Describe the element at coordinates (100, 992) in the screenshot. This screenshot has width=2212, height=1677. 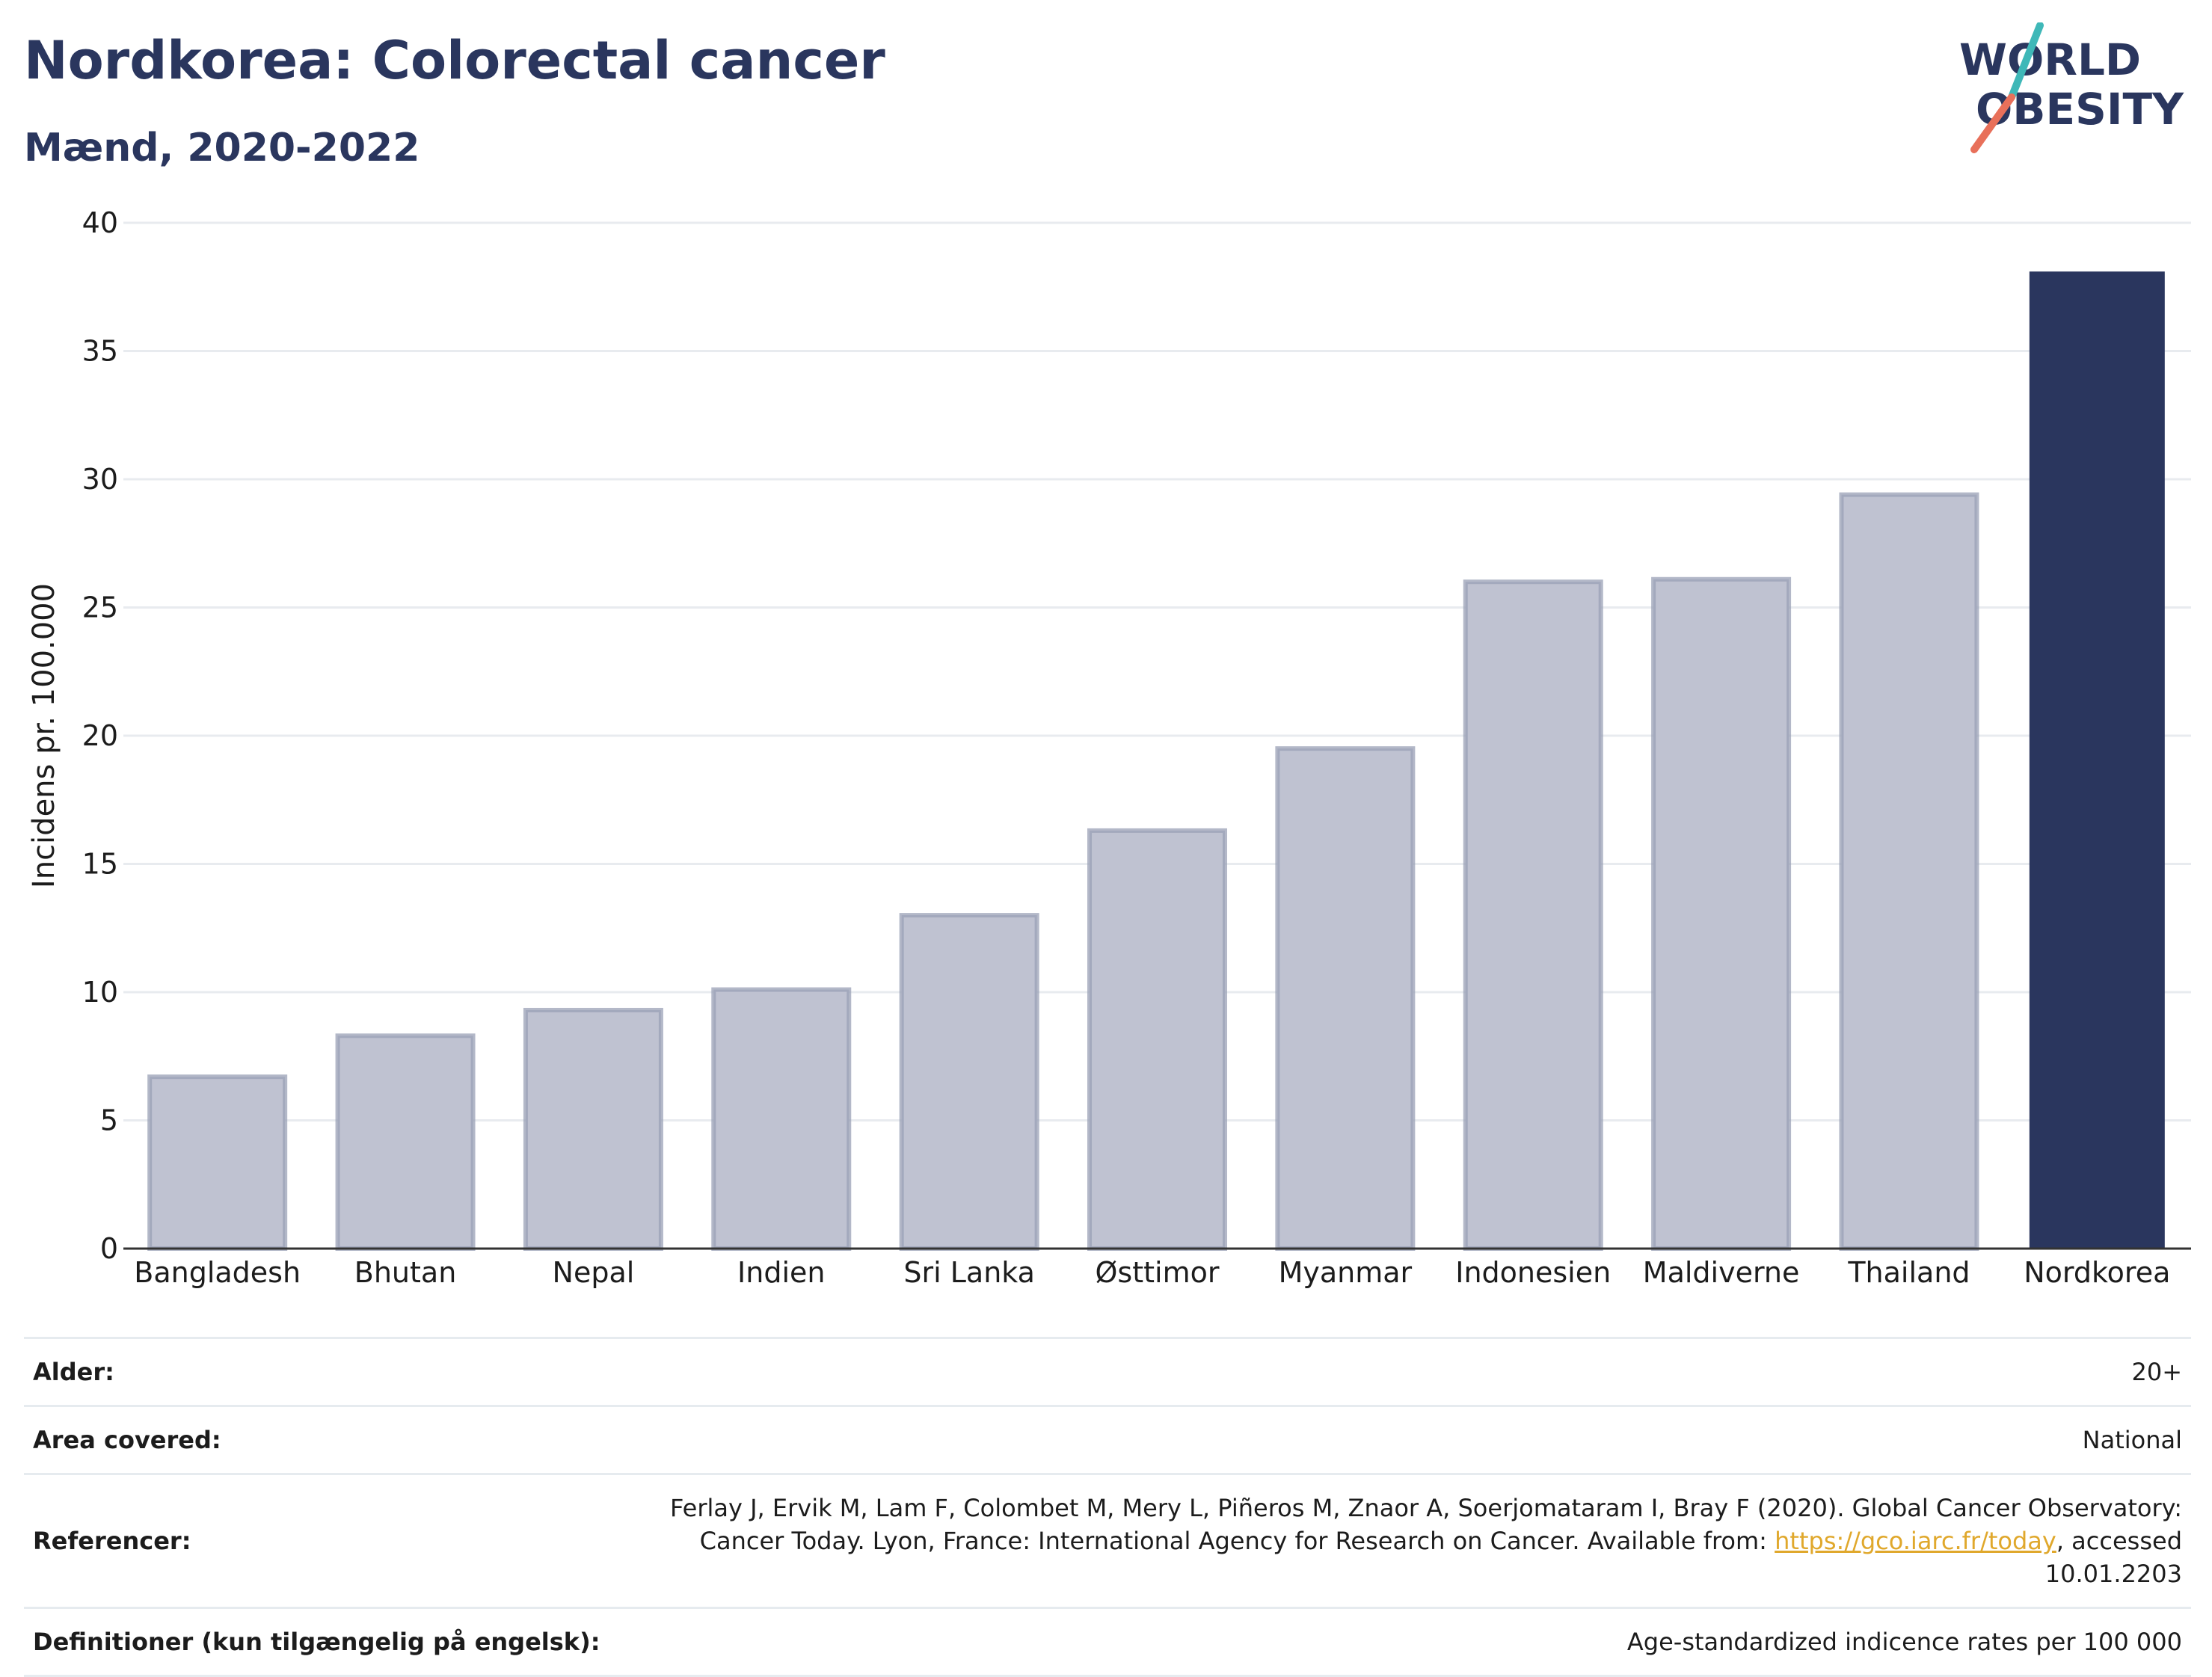
I see `y-tick-label: 10` at that location.